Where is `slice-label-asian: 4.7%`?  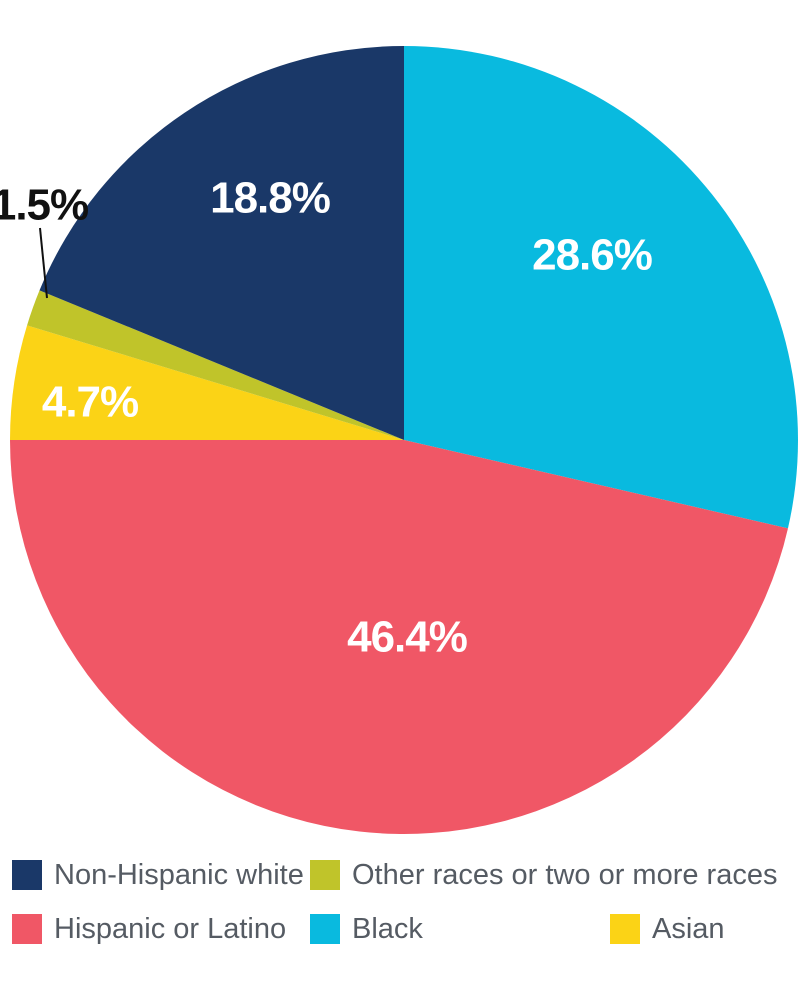
slice-label-asian: 4.7% is located at coordinates (90, 402).